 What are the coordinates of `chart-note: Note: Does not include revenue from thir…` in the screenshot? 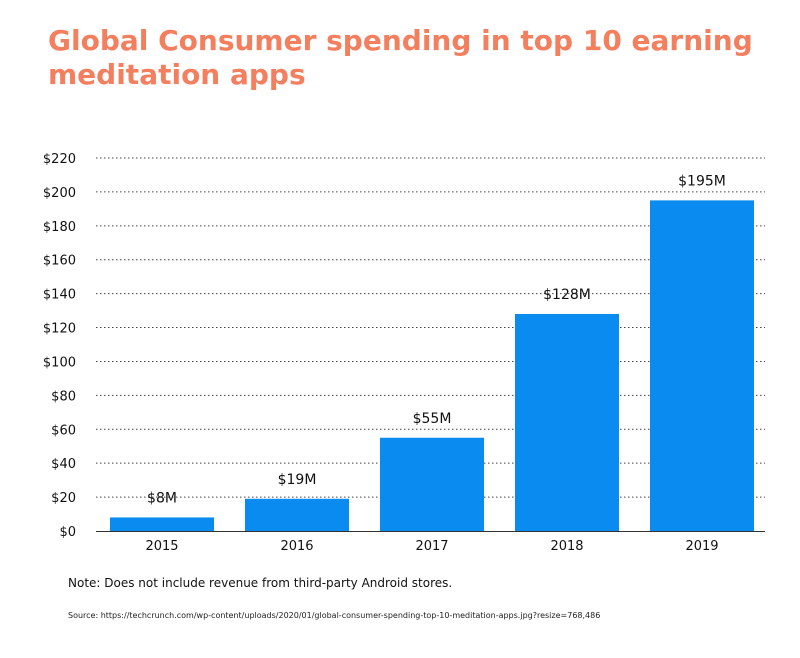 It's located at (260, 583).